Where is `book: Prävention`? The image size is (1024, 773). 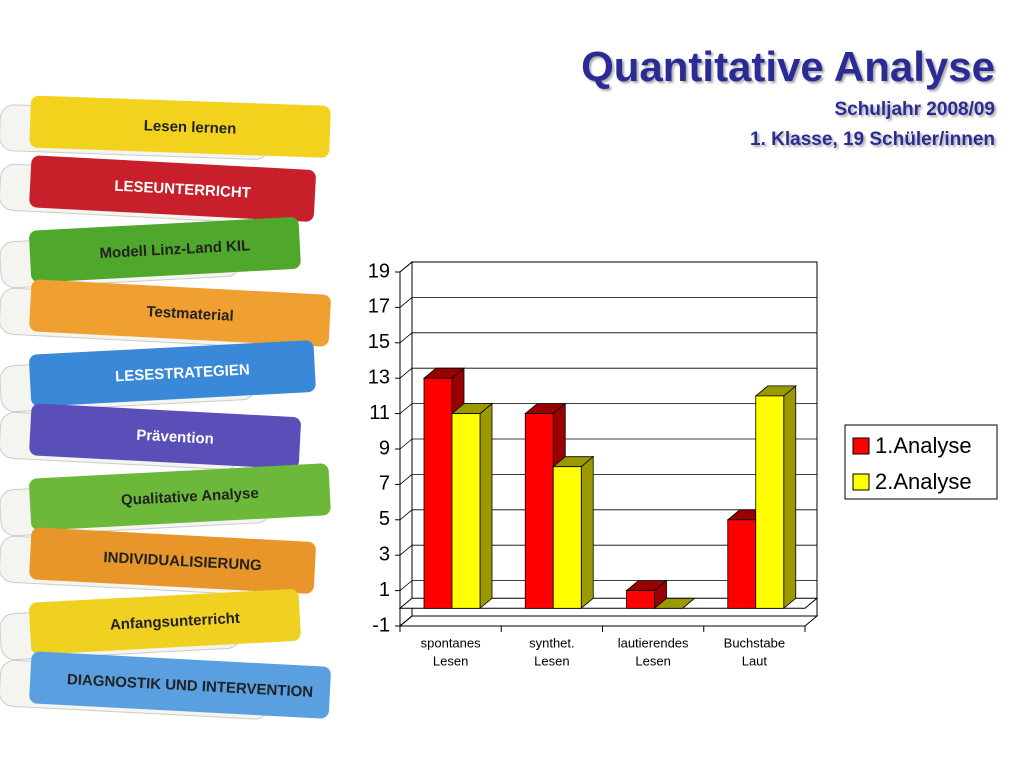
book: Prävention is located at coordinates (150, 436).